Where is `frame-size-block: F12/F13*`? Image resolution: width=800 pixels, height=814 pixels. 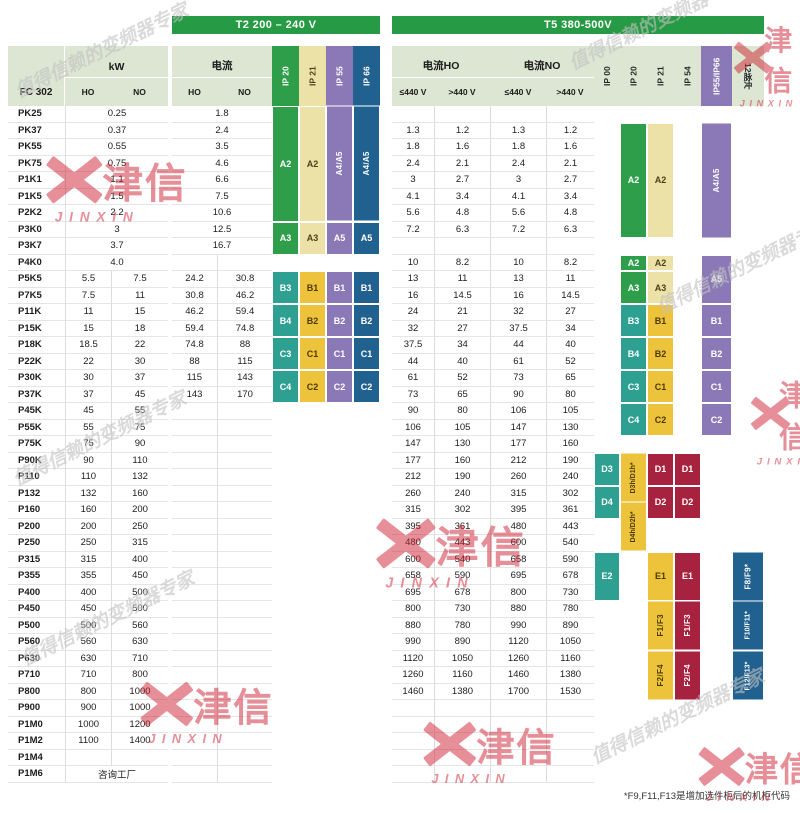
frame-size-block: F12/F13* is located at coordinates (748, 675).